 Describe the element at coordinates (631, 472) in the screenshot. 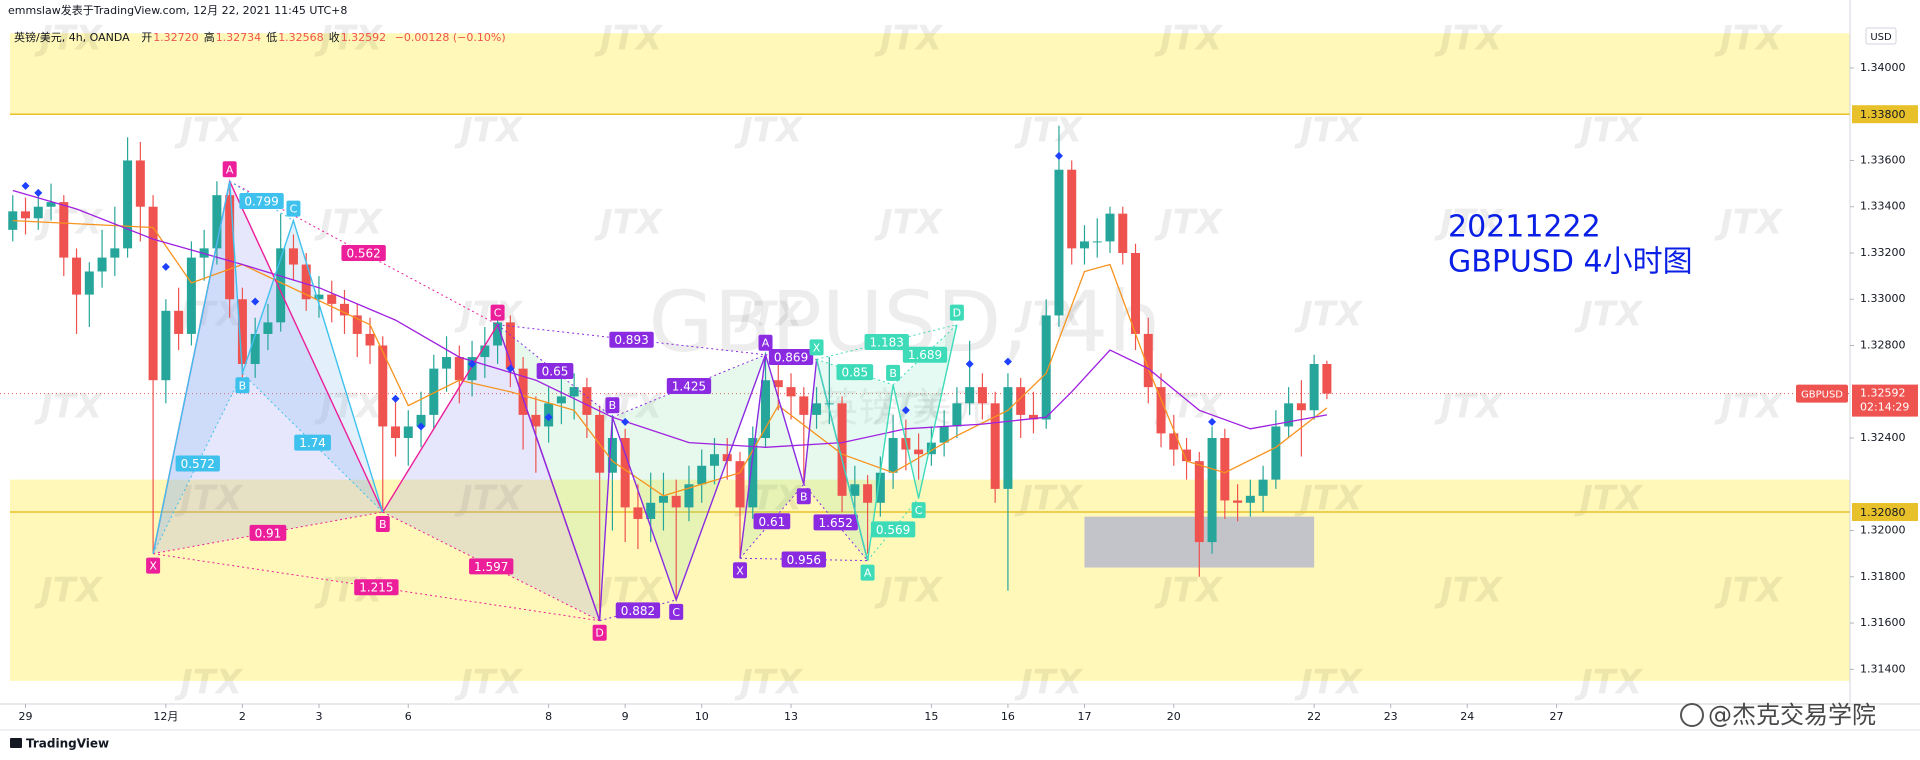

I see `harmonic-pattern` at that location.